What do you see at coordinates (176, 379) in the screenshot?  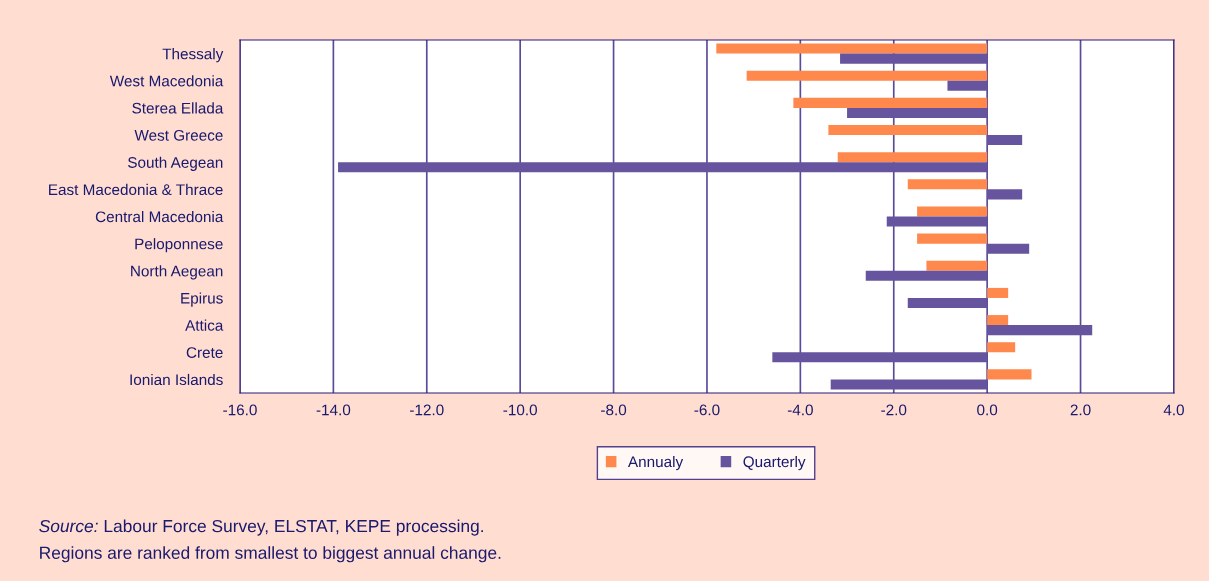 I see `y-tick-label: Ionian Islands` at bounding box center [176, 379].